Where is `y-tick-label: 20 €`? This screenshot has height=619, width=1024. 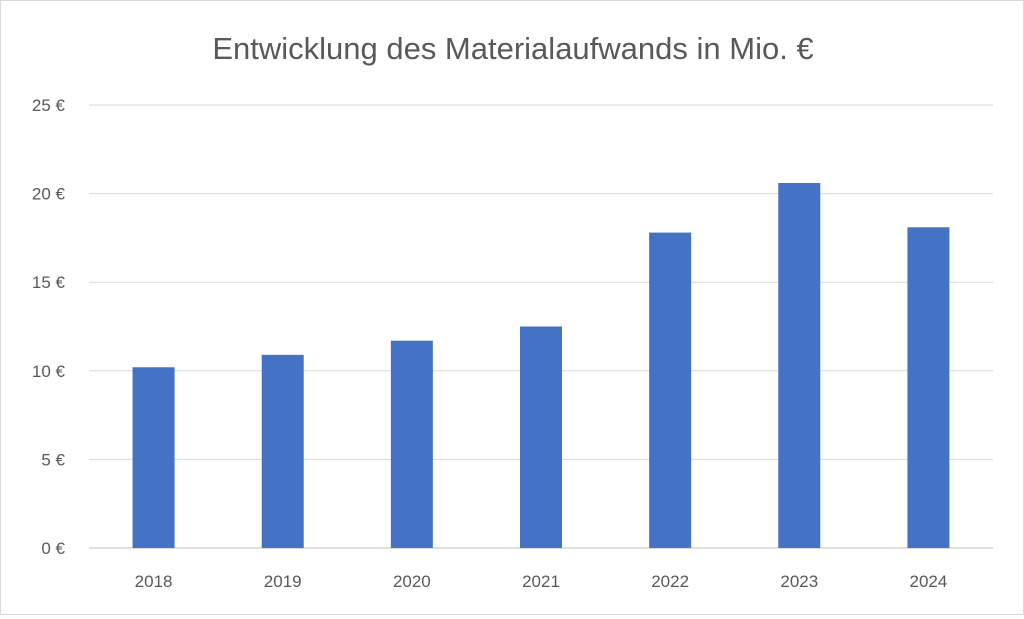
y-tick-label: 20 € is located at coordinates (49, 194).